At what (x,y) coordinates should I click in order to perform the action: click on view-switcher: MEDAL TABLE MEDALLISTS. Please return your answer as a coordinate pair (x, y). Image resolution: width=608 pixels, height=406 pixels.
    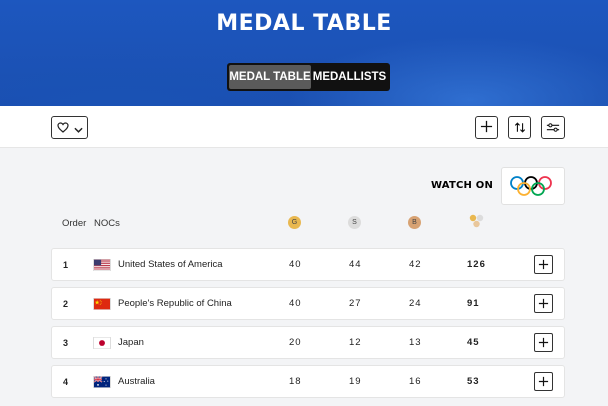
    Looking at the image, I should click on (308, 77).